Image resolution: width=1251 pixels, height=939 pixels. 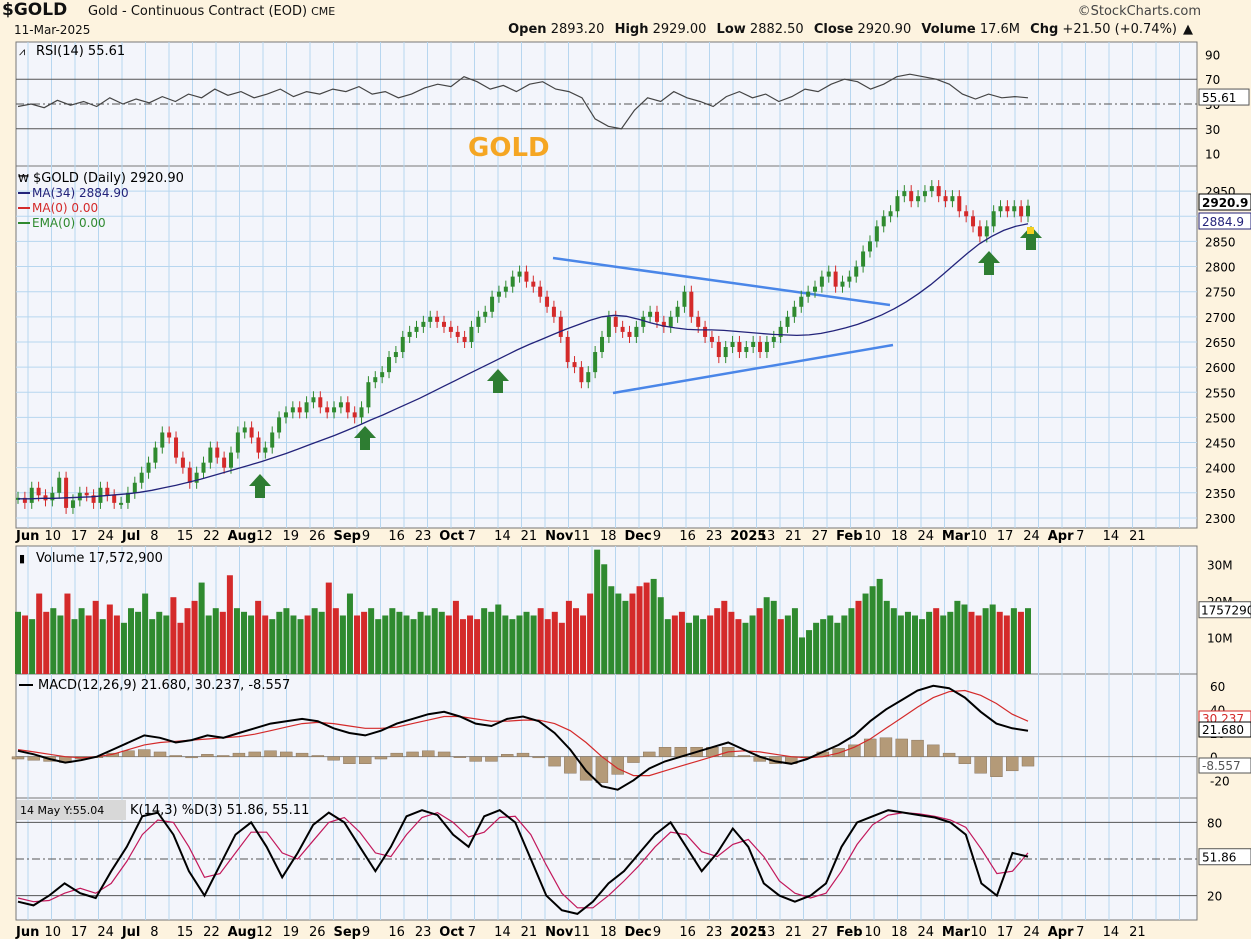 I want to click on x-axis-label: 24, so click(x=1031, y=932).